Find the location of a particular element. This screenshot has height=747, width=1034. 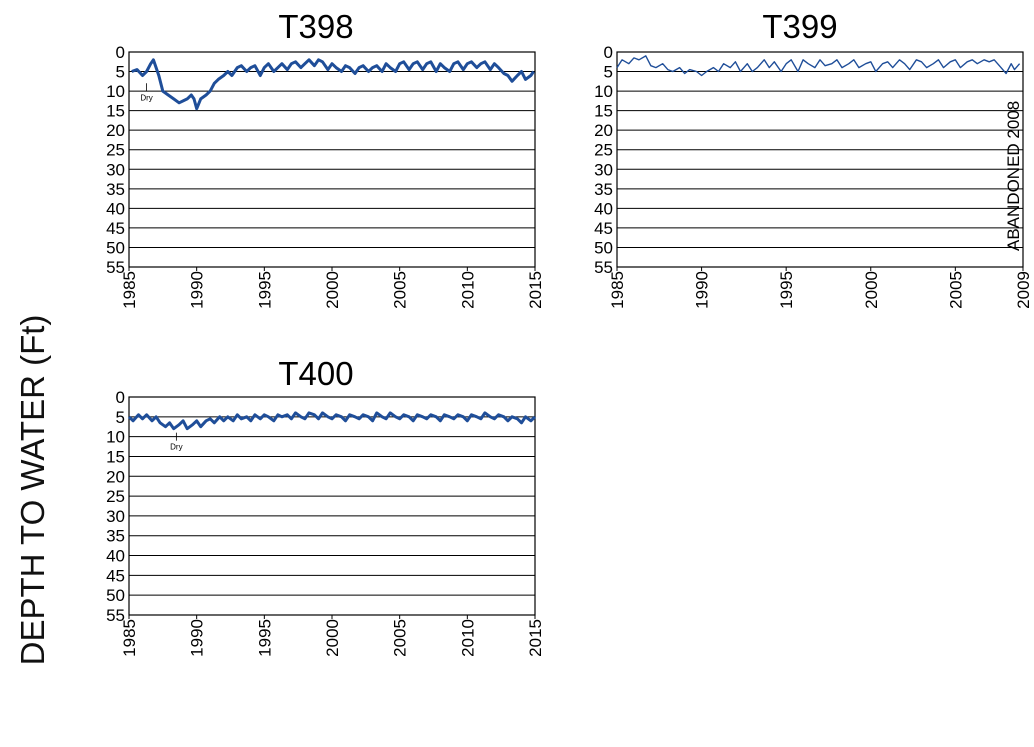

y-axis-label: DEPTH TO WATER (Ft) is located at coordinates (32, 490).